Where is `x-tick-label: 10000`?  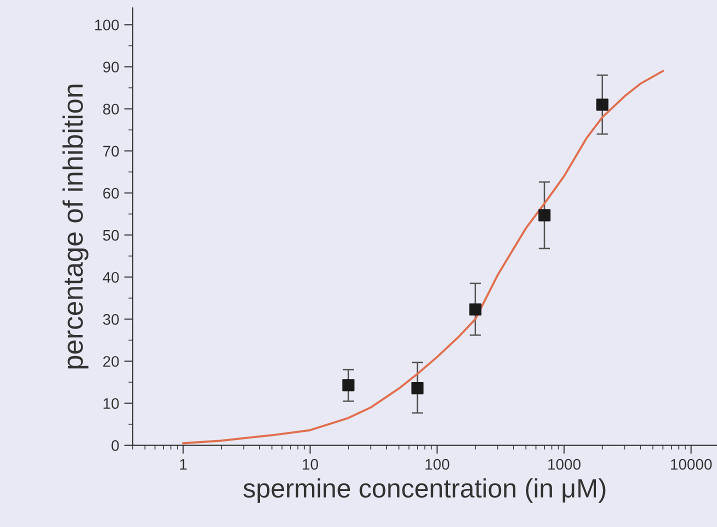
x-tick-label: 10000 is located at coordinates (691, 464).